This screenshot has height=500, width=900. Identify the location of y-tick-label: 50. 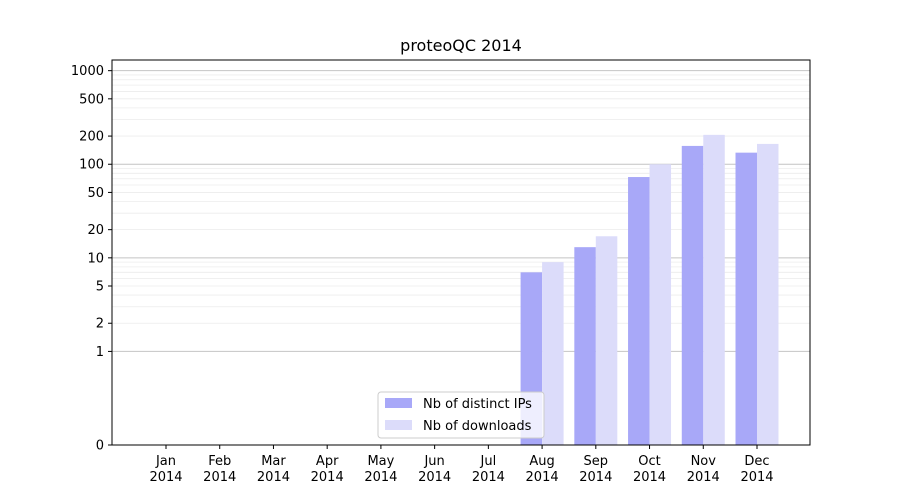
(95, 193).